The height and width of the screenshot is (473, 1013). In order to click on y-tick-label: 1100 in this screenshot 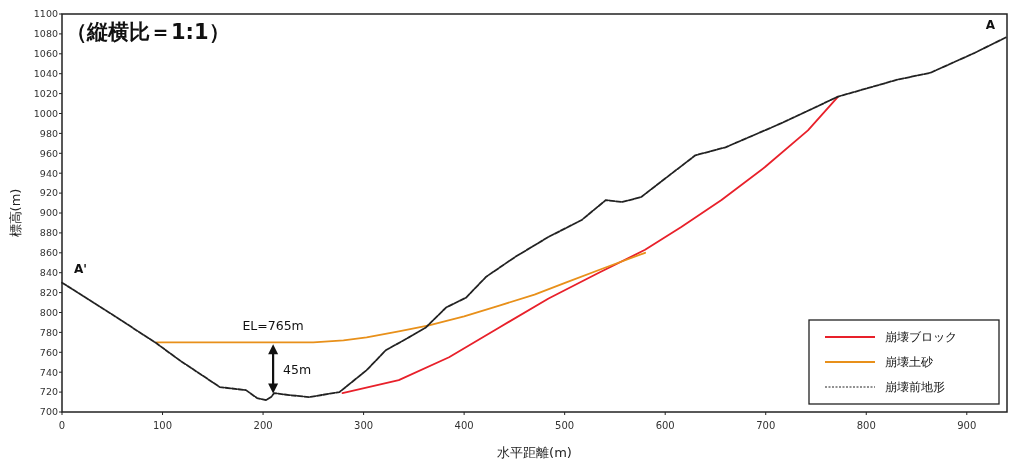, I will do `click(45, 14)`.